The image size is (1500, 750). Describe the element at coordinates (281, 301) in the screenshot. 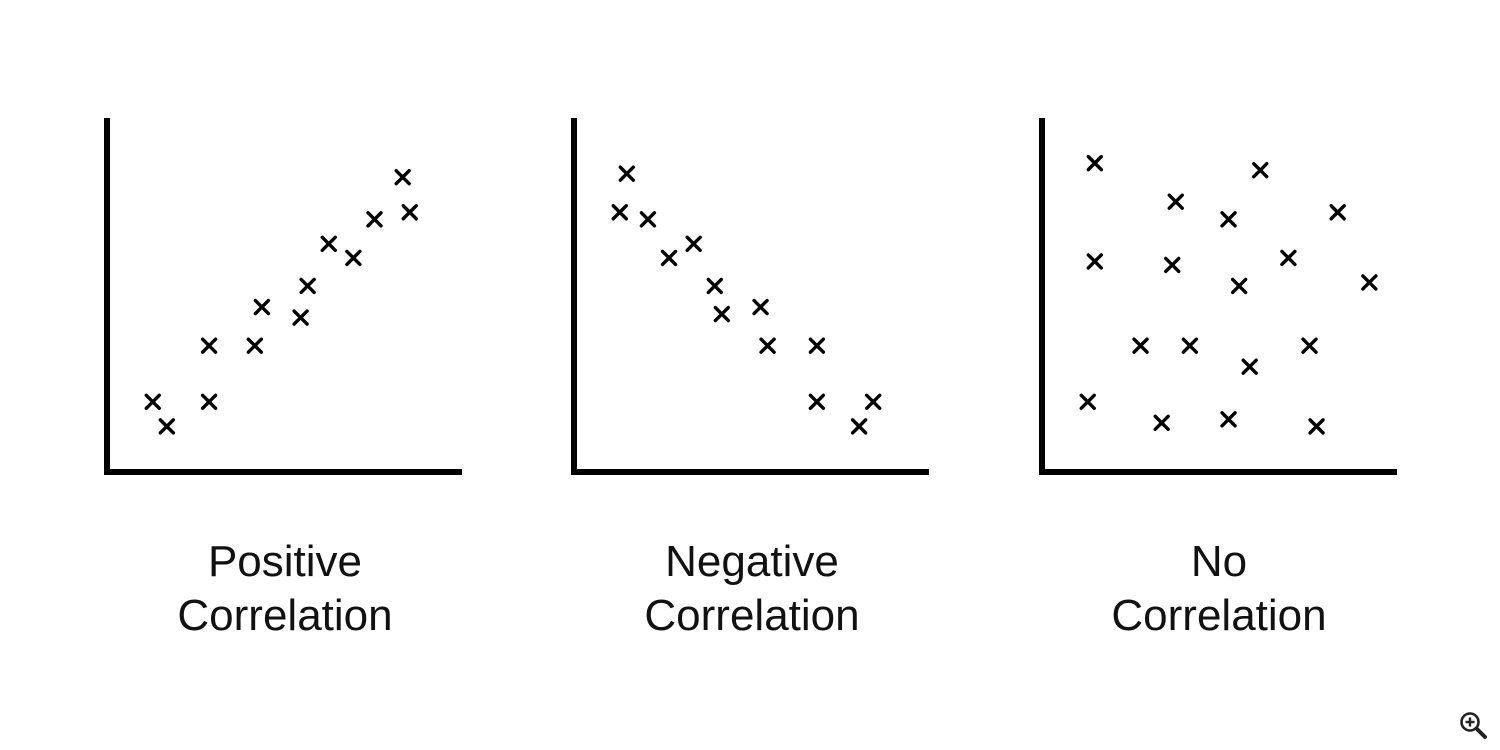

I see `points-positive` at that location.